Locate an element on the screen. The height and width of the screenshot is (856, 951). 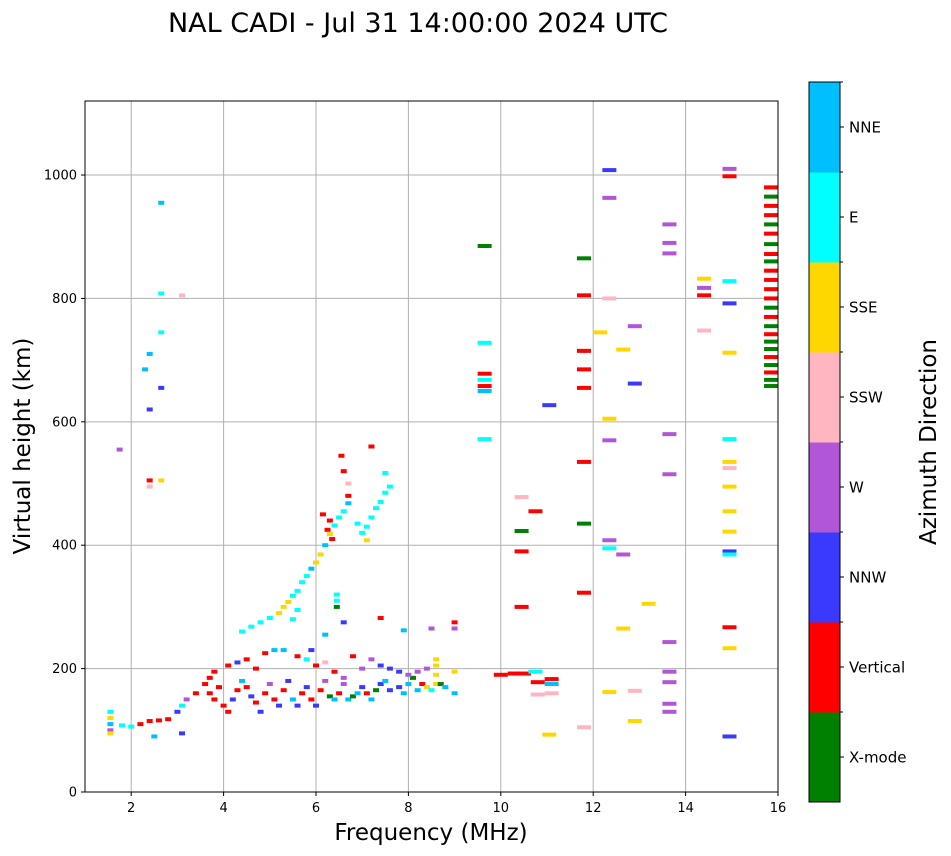
colorbar-tick-label: Vertical is located at coordinates (877, 668).